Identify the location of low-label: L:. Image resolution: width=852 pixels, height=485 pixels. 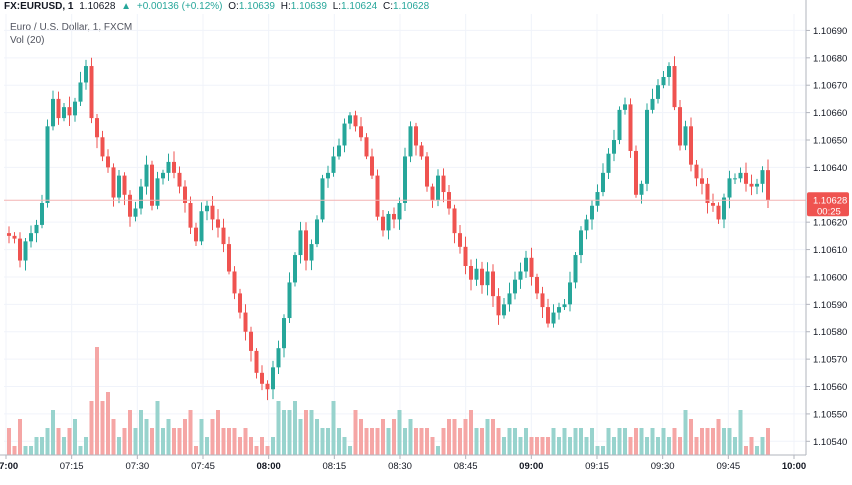
(337, 6).